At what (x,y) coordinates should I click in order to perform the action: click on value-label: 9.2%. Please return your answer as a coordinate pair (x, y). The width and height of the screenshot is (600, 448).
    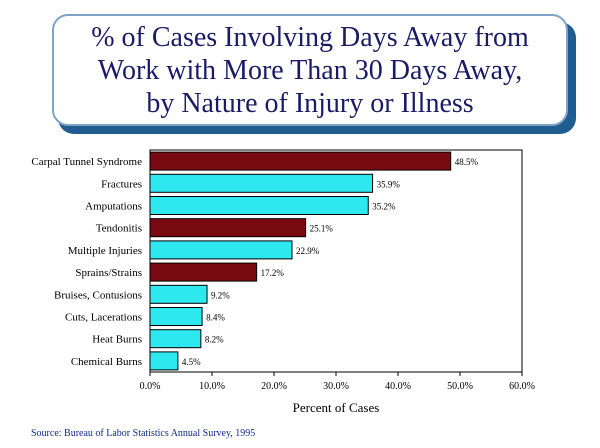
    Looking at the image, I should click on (220, 295).